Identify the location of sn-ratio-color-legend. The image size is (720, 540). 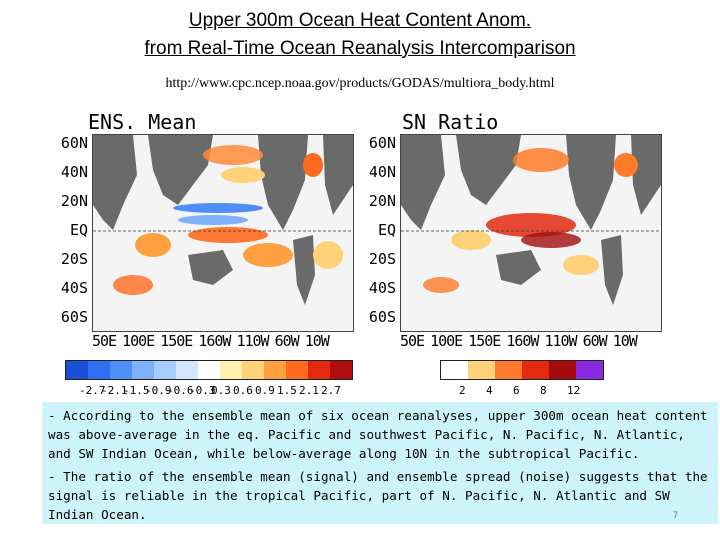
(522, 370).